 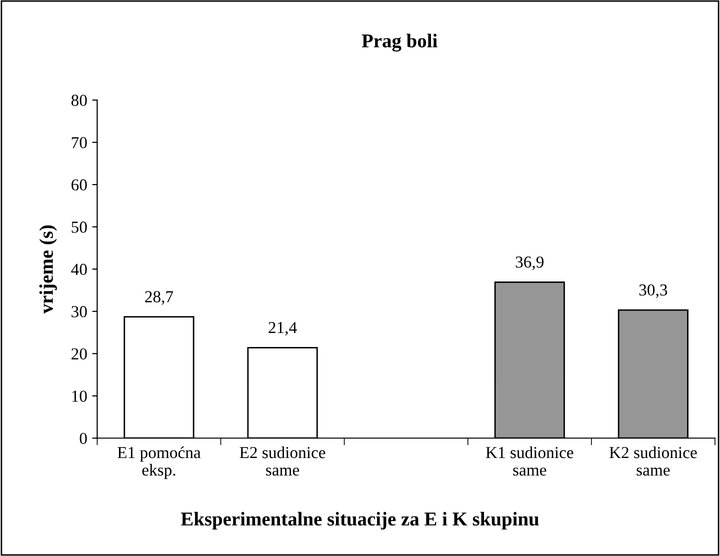 What do you see at coordinates (79, 312) in the screenshot?
I see `y-tick-label: 30` at bounding box center [79, 312].